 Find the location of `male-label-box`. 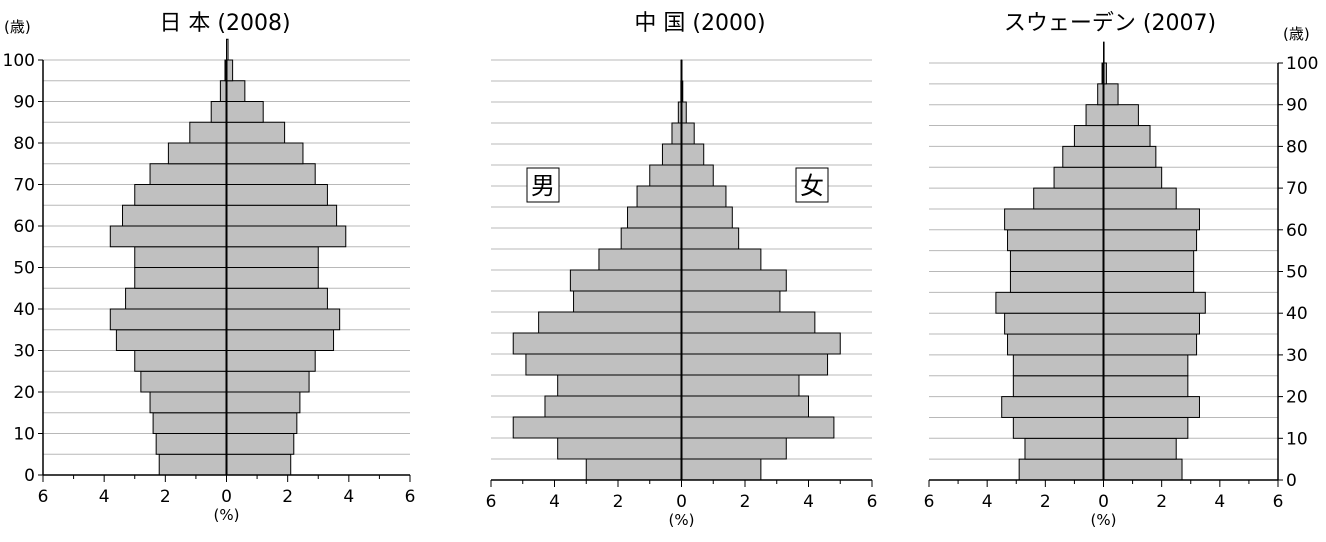

male-label-box is located at coordinates (543, 185).